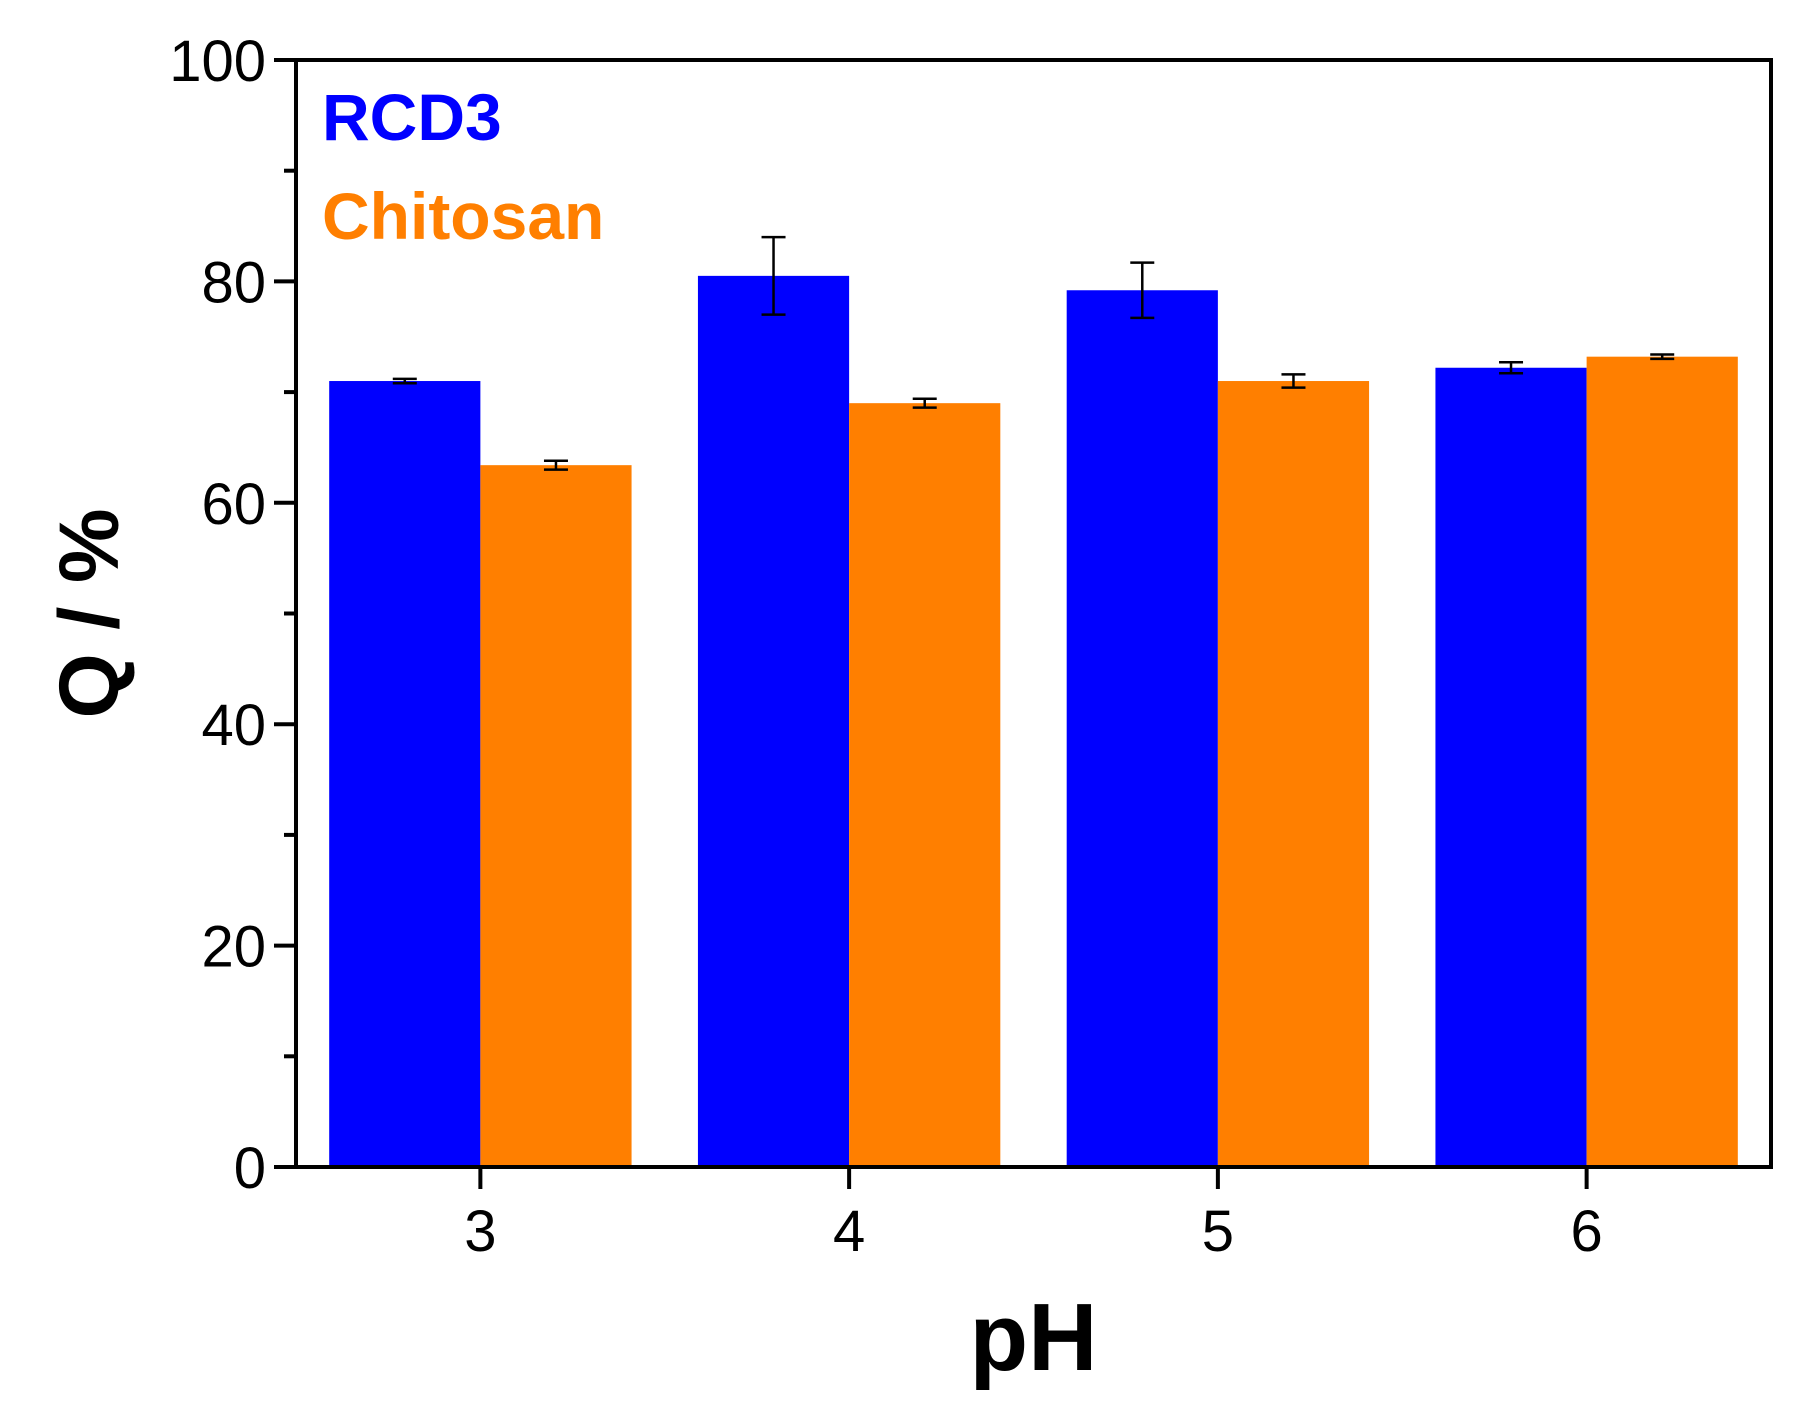 This screenshot has width=1799, height=1423. I want to click on legend-entry-rcd3: RCD3, so click(412, 117).